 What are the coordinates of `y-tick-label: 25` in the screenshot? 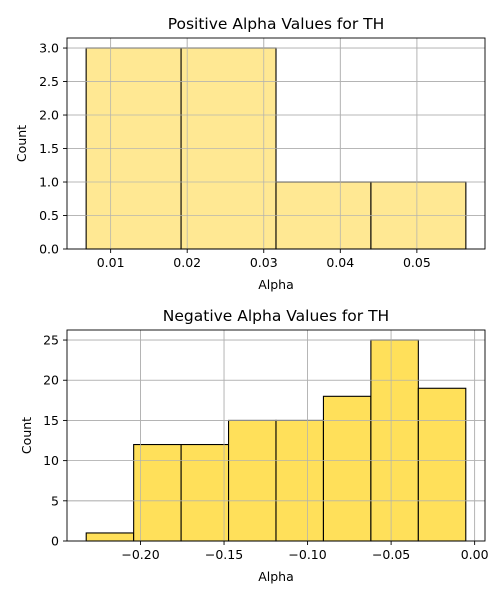 It's located at (51, 340).